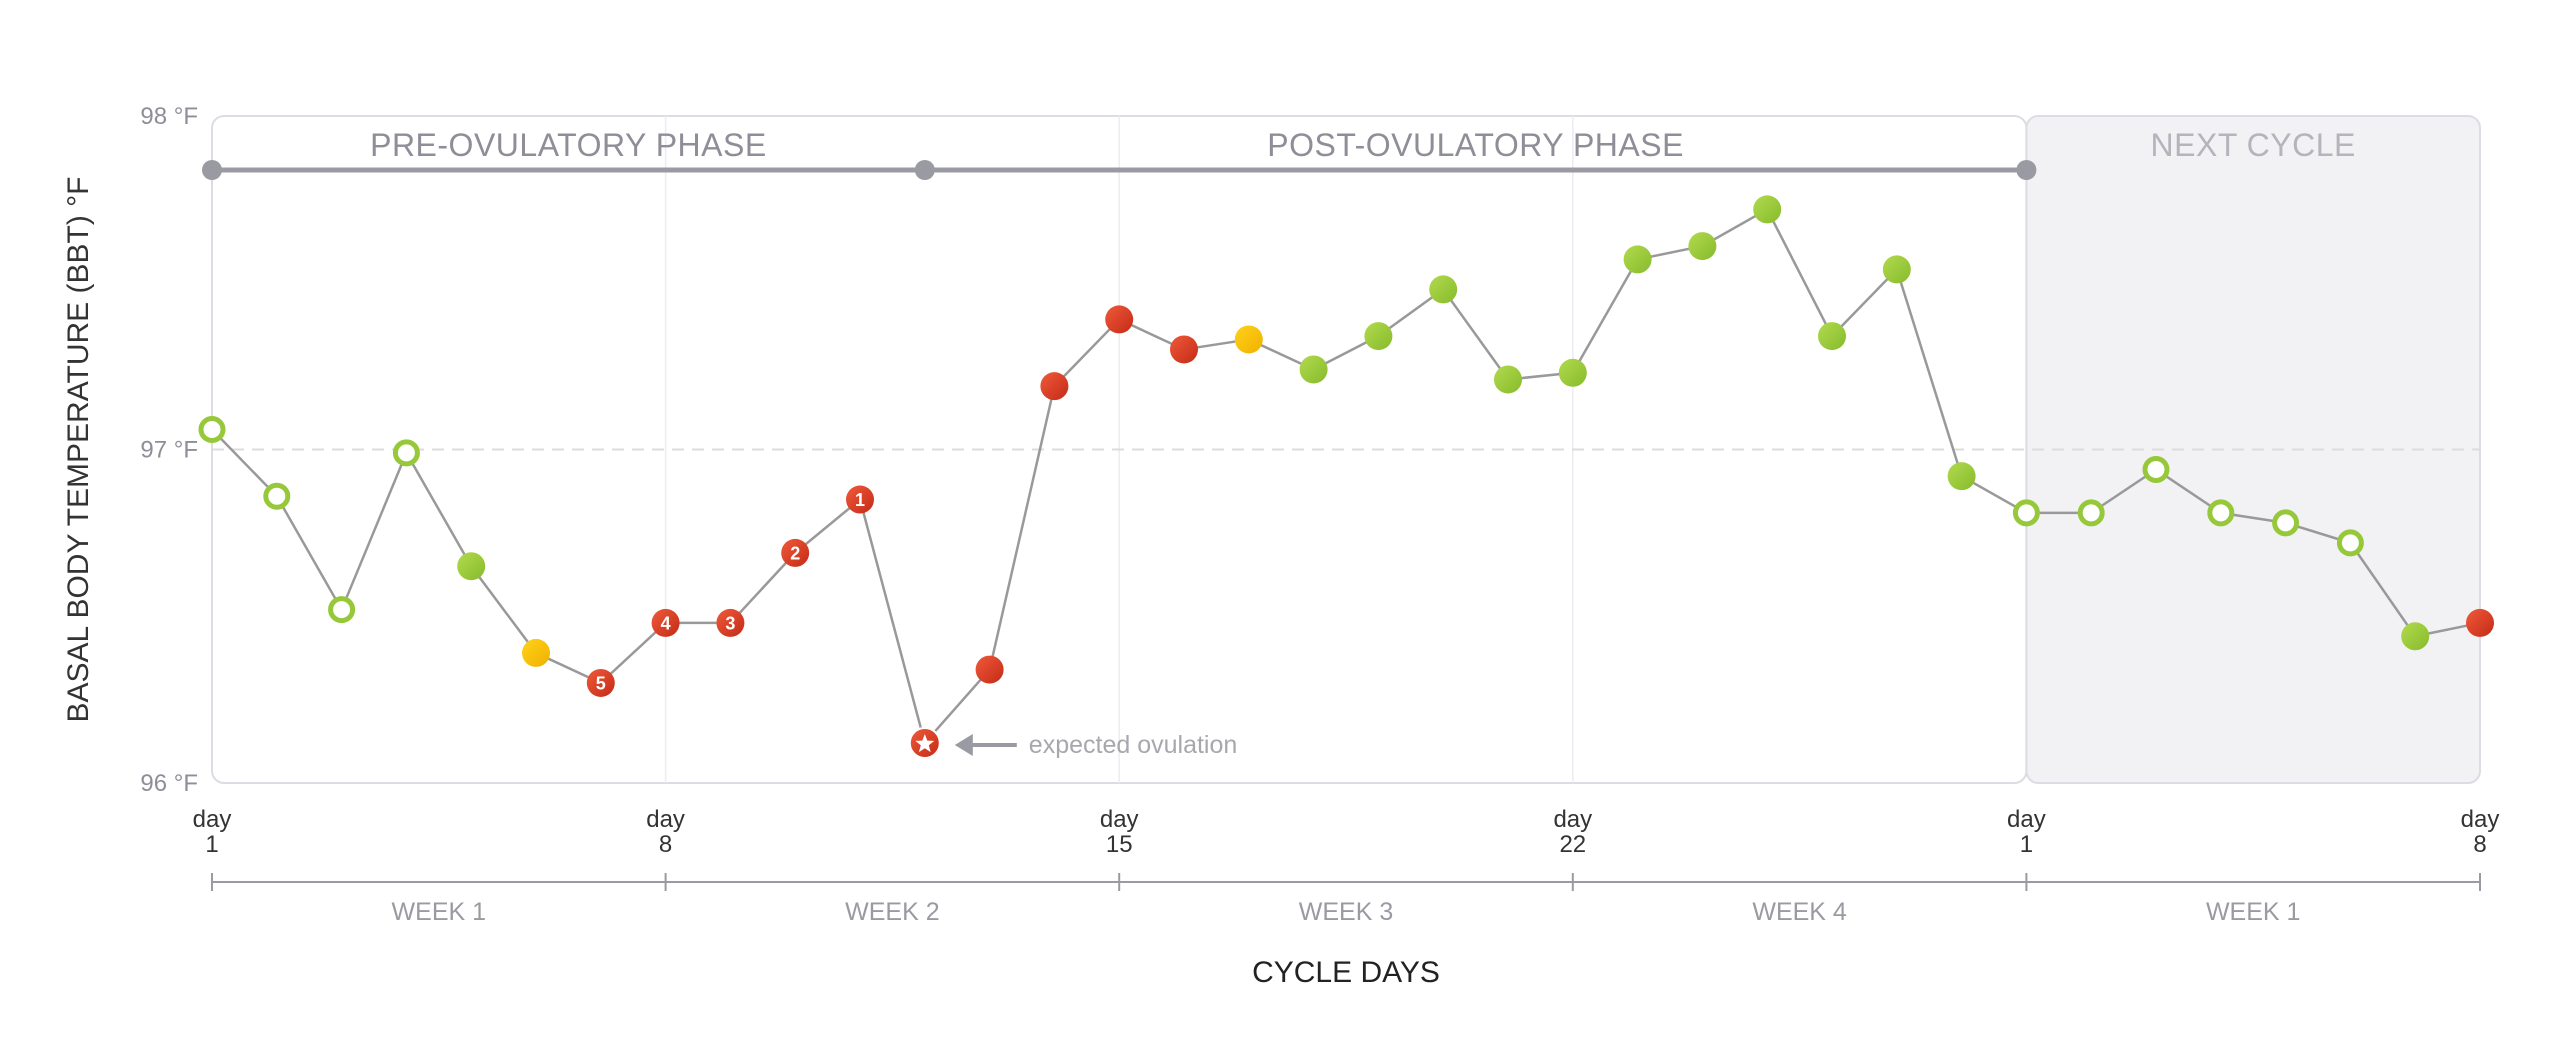 The width and height of the screenshot is (2560, 1042). Describe the element at coordinates (169, 783) in the screenshot. I see `y-tick-label: 96 °F` at that location.